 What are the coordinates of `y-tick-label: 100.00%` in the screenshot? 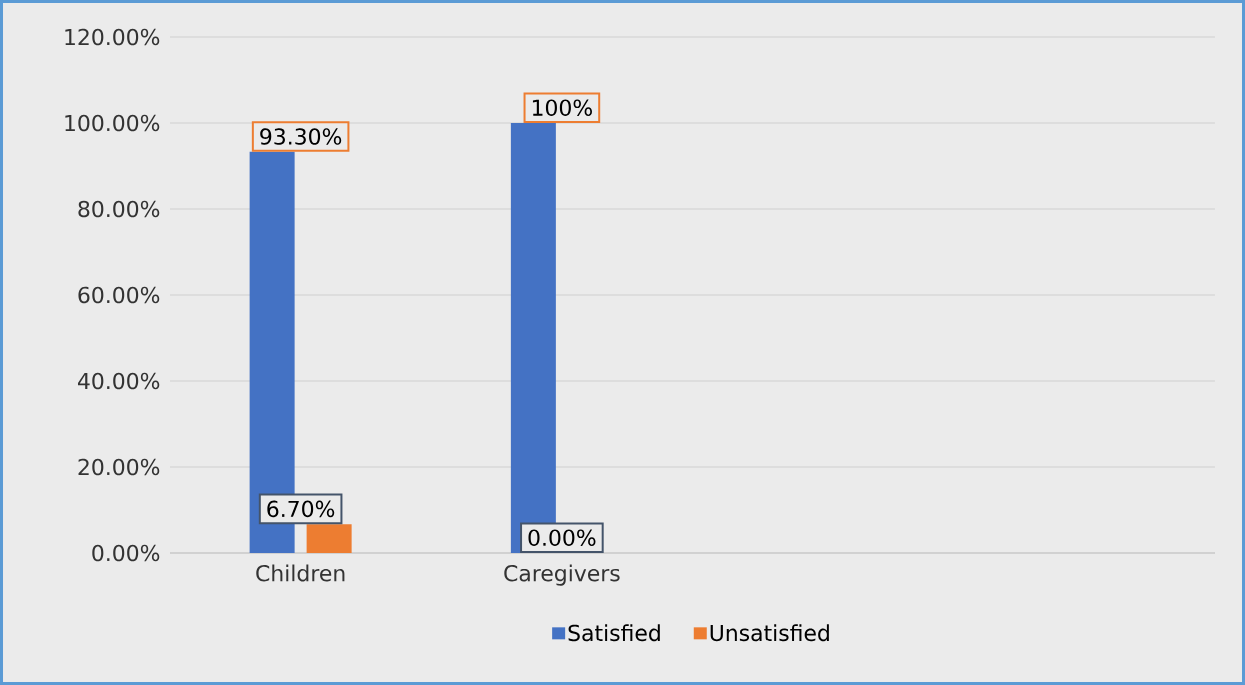 It's located at (112, 123).